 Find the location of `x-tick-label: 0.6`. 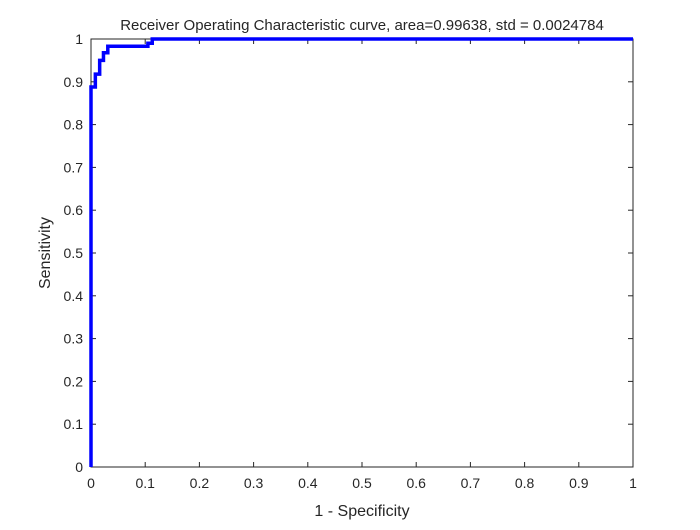

x-tick-label: 0.6 is located at coordinates (416, 483).